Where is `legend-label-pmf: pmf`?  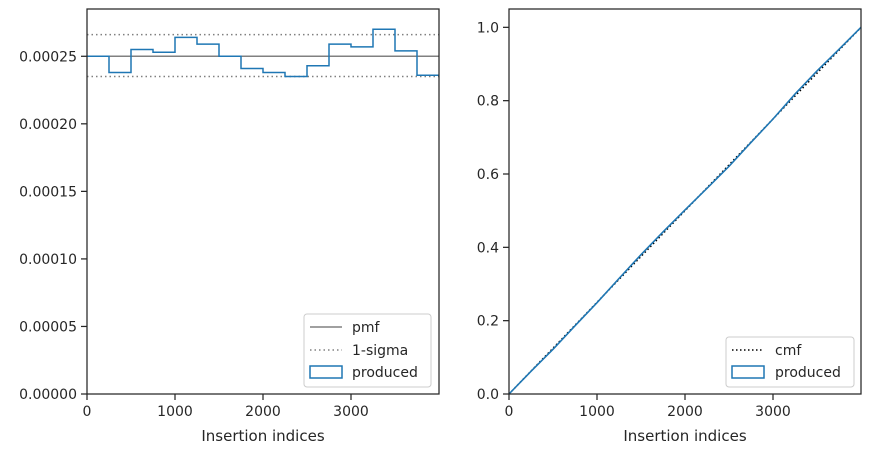 legend-label-pmf: pmf is located at coordinates (366, 328).